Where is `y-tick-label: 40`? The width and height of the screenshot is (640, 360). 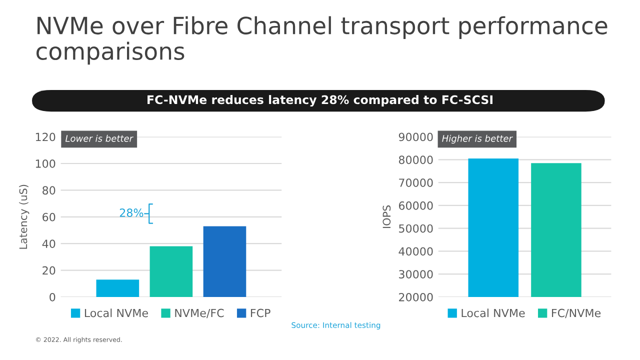 y-tick-label: 40 is located at coordinates (49, 244).